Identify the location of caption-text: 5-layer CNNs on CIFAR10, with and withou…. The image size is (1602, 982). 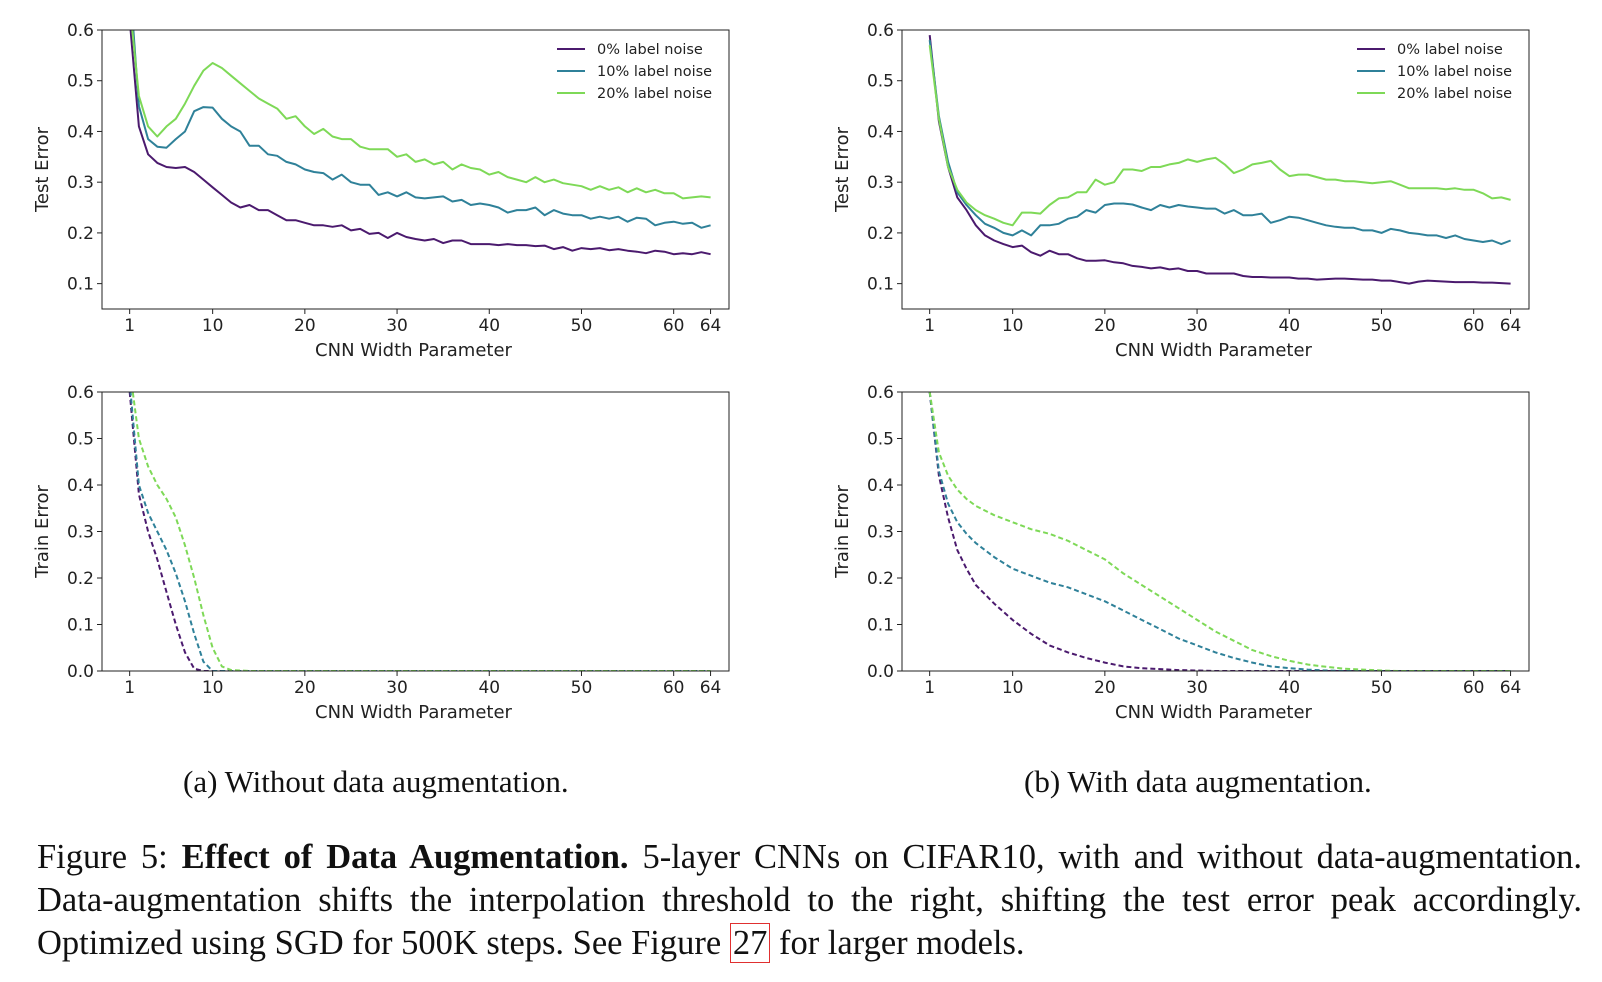
(810, 900).